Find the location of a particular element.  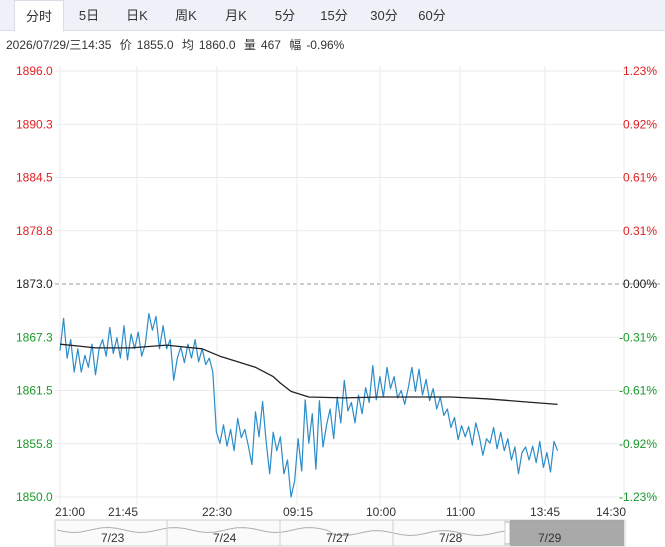

navigator-date-label: 7/27 is located at coordinates (338, 538).